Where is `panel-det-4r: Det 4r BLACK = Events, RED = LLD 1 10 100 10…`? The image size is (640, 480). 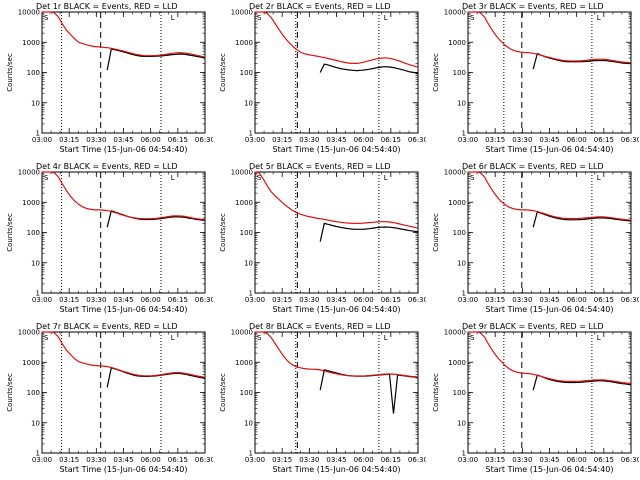 panel-det-4r: Det 4r BLACK = Events, RED = LLD 1 10 100 10… is located at coordinates (109, 238).